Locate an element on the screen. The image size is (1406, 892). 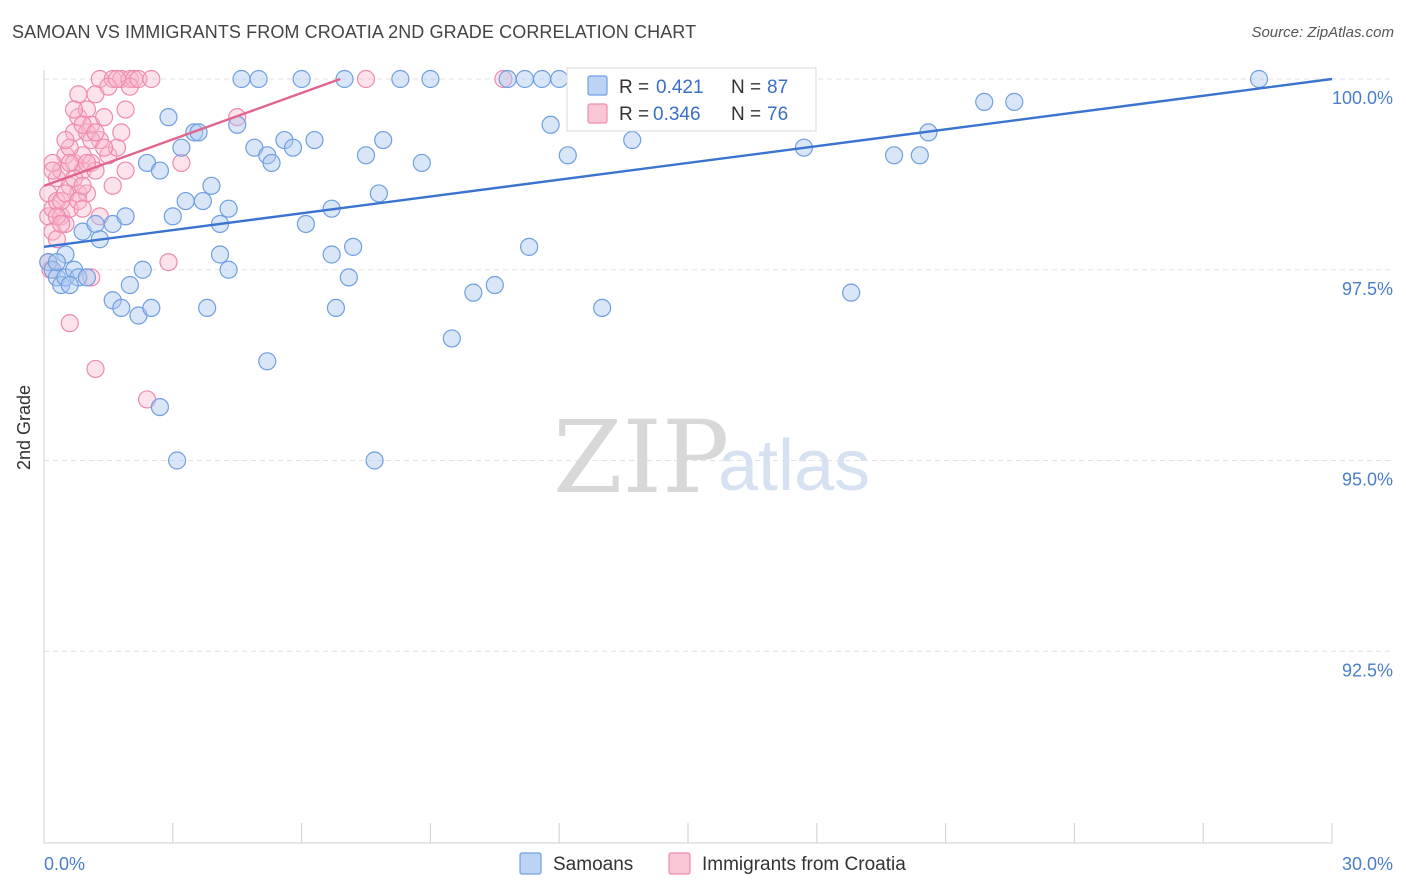
y-tick-label: 92.5% is located at coordinates (1367, 670).